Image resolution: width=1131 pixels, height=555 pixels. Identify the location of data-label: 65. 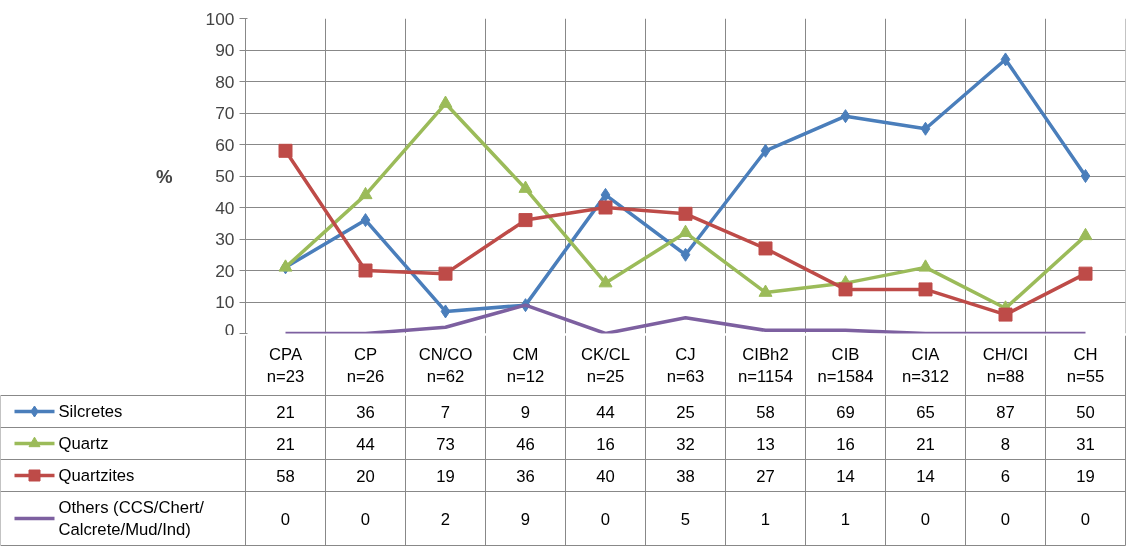
(925, 412).